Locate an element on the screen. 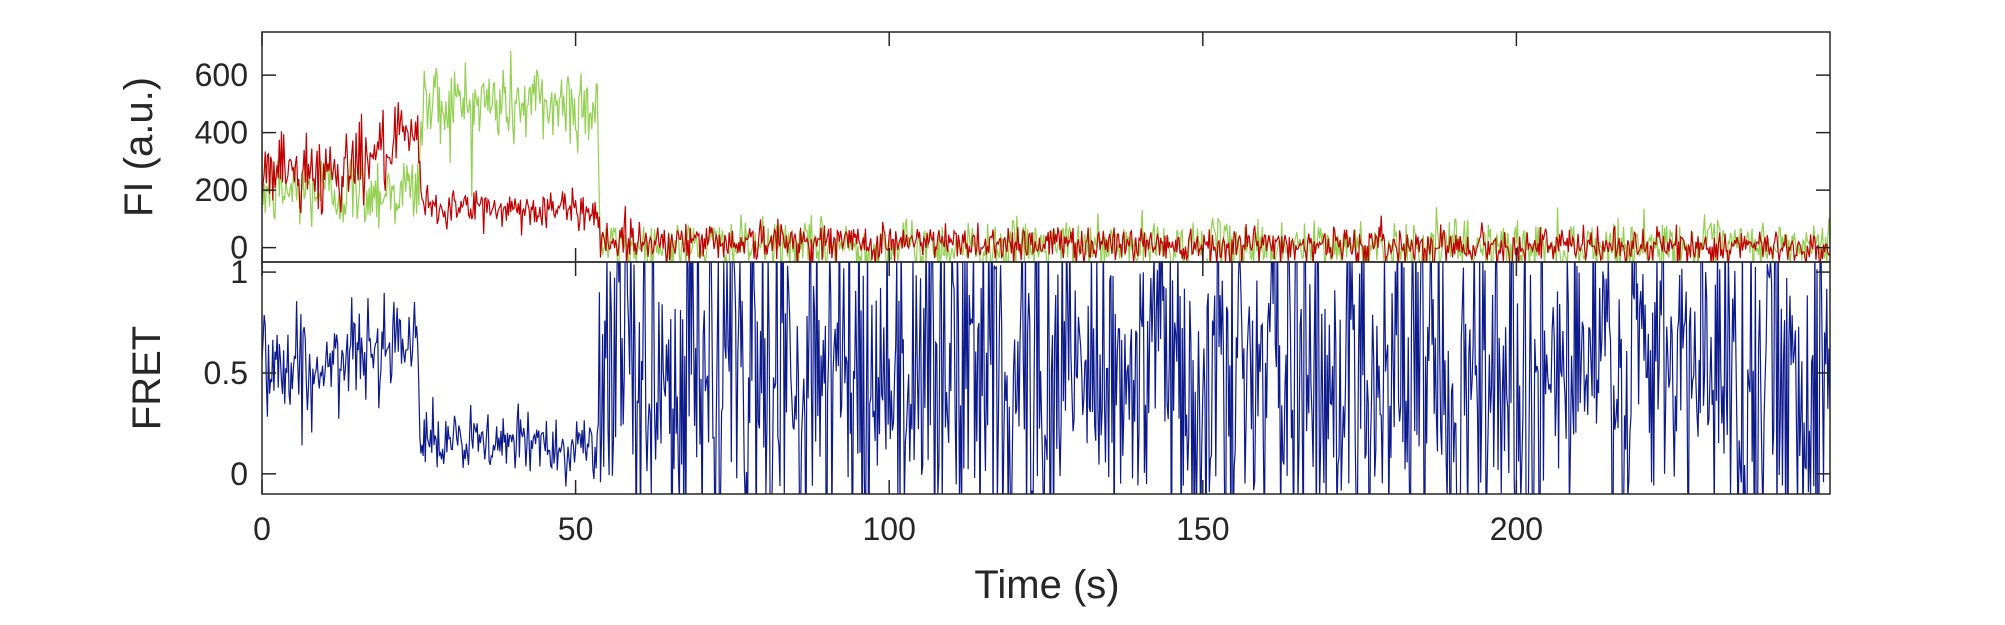  time-x-axis-label: Time (s) is located at coordinates (1046, 585).